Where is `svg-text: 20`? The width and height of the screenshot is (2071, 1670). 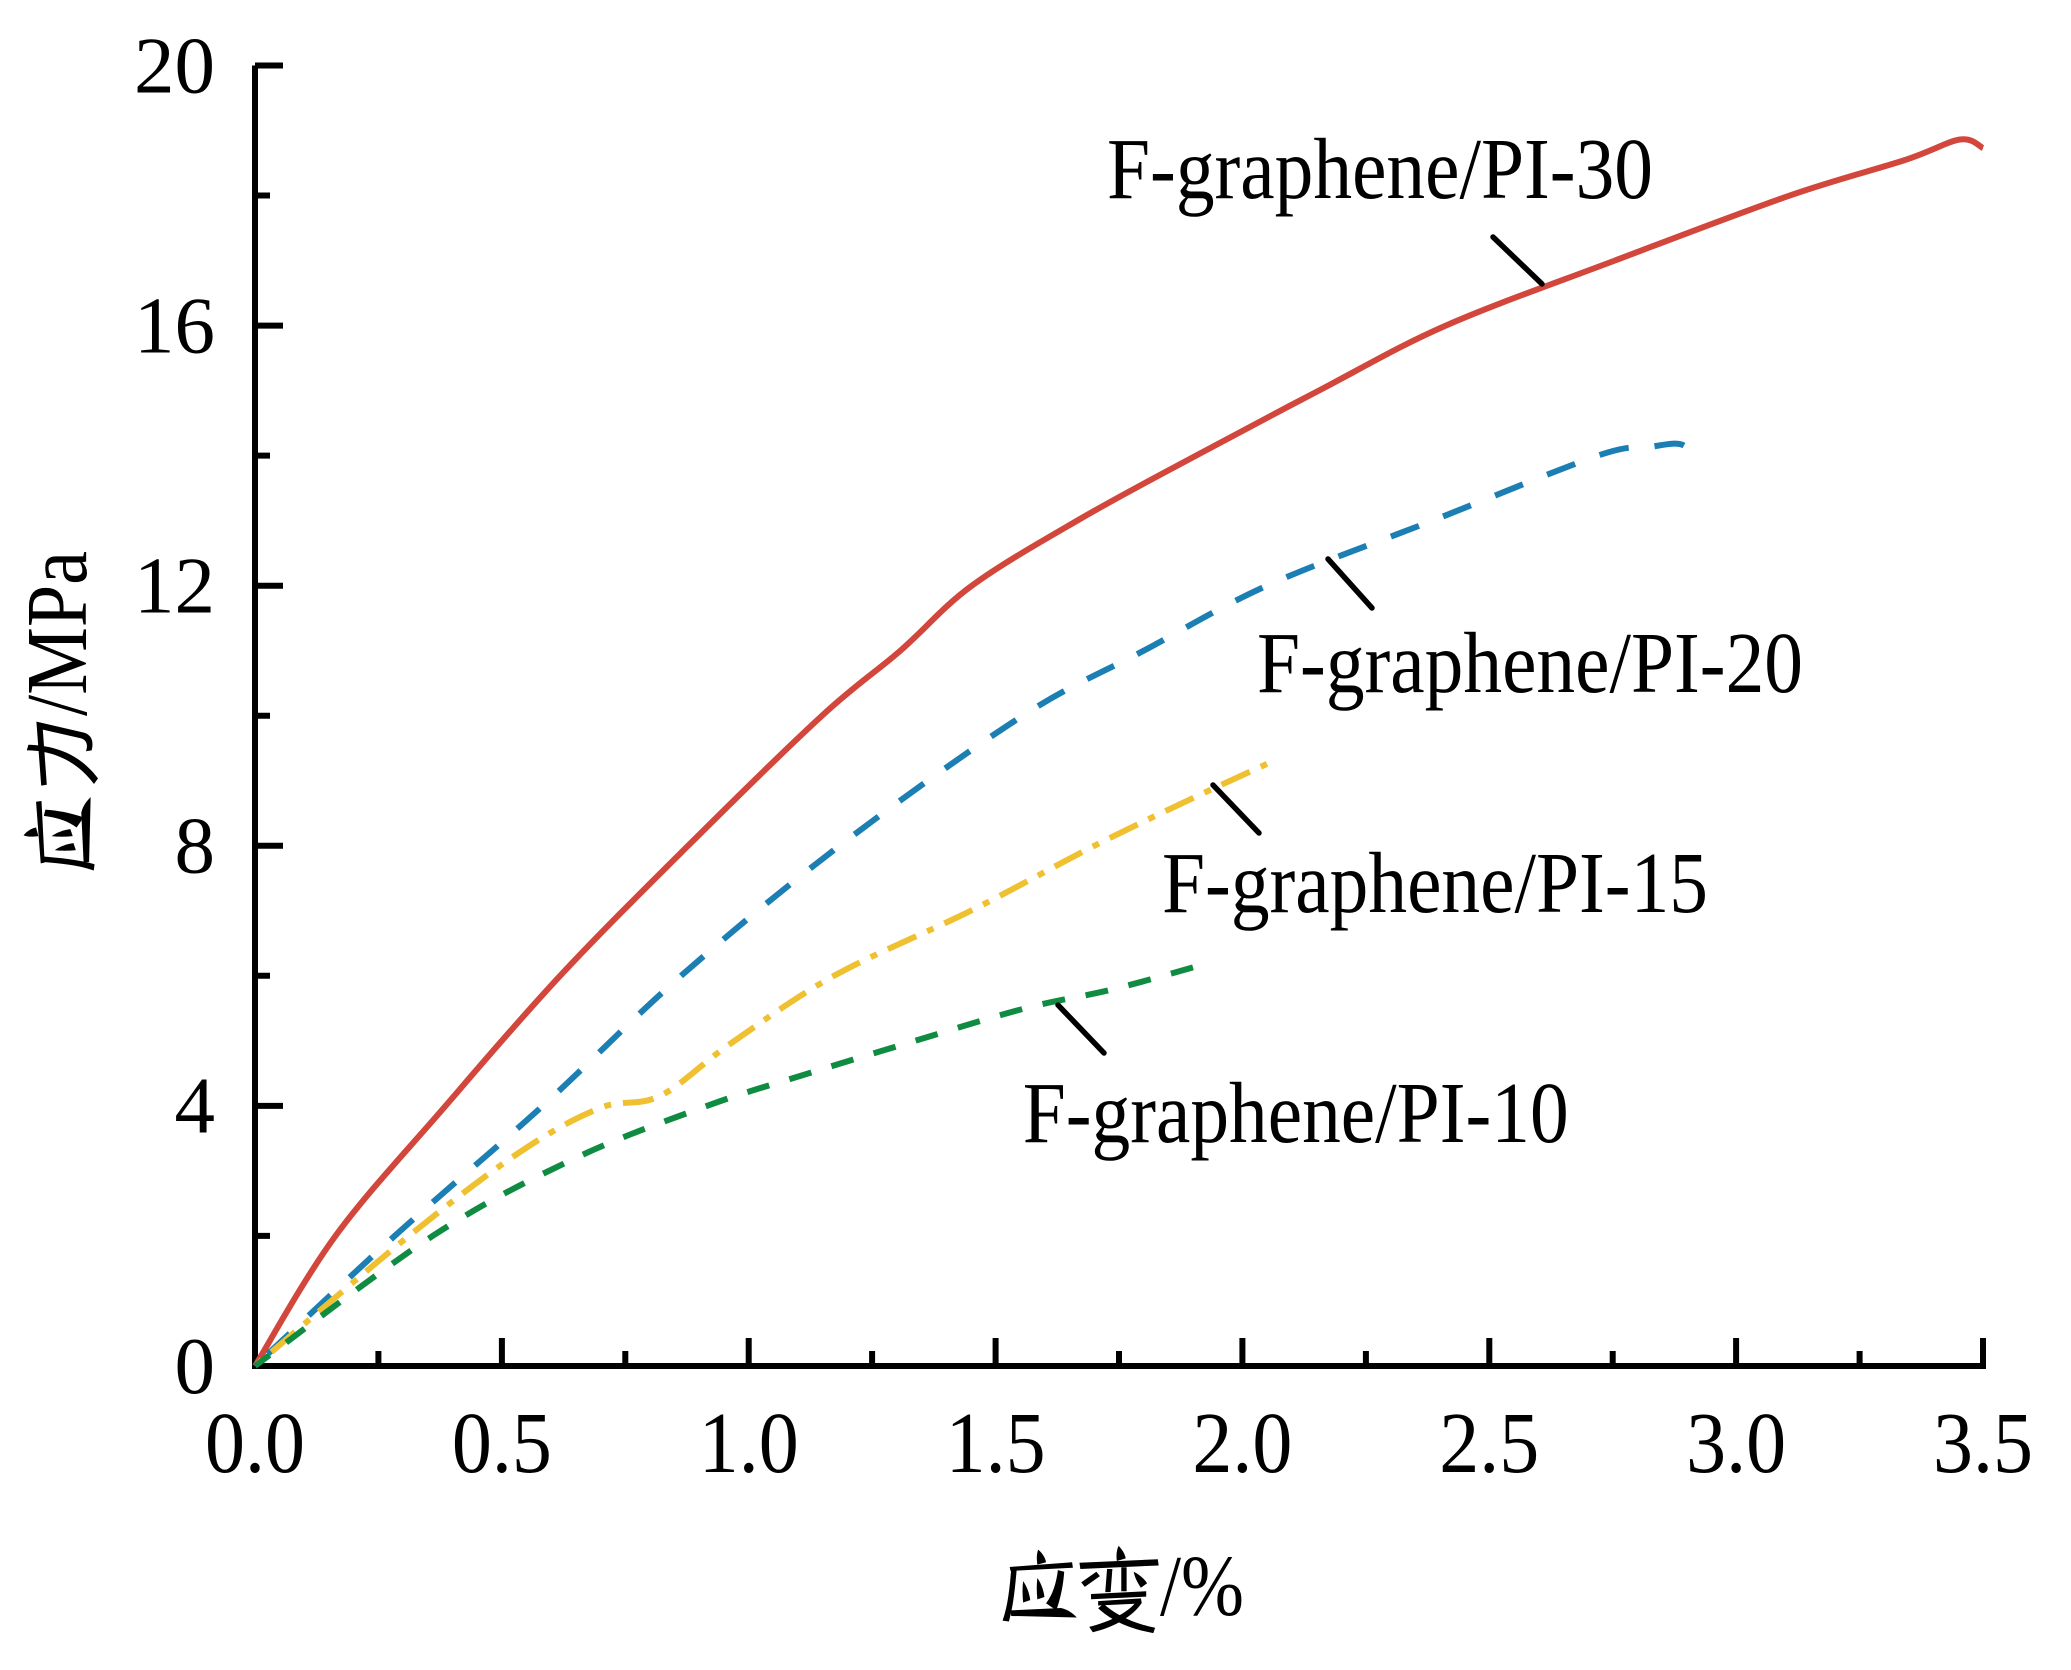
svg-text: 20 is located at coordinates (174, 65).